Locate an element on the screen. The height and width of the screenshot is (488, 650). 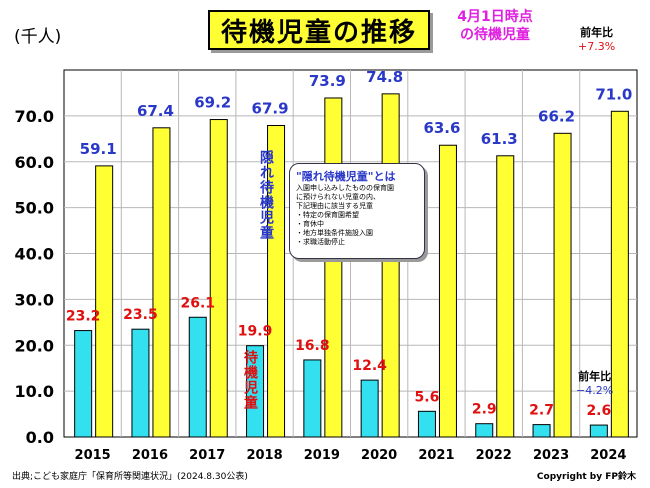
y-tick-label: 40.0 is located at coordinates (34, 254).